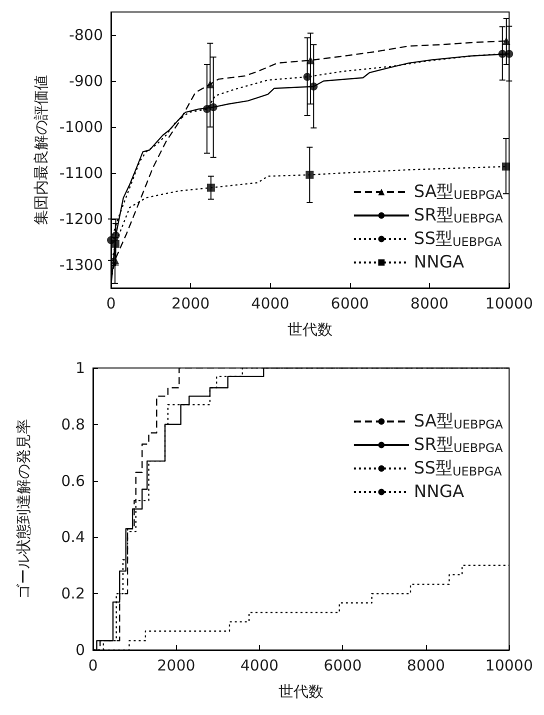 The width and height of the screenshot is (544, 715). I want to click on y-tick-label: -1100, so click(81, 173).